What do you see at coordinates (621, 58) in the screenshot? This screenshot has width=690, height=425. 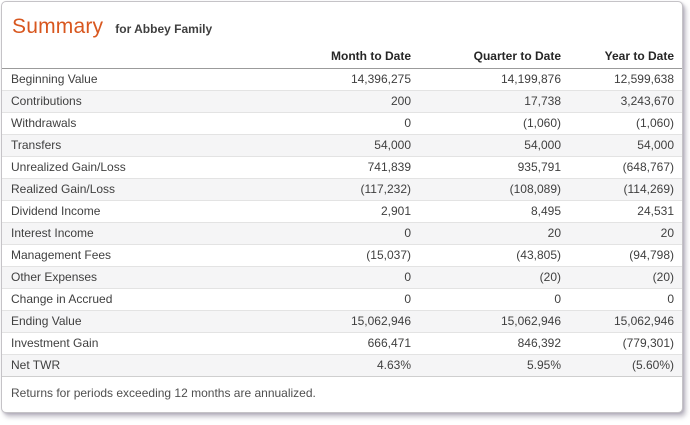 I see `column-header-year-to-date: Year to Date` at bounding box center [621, 58].